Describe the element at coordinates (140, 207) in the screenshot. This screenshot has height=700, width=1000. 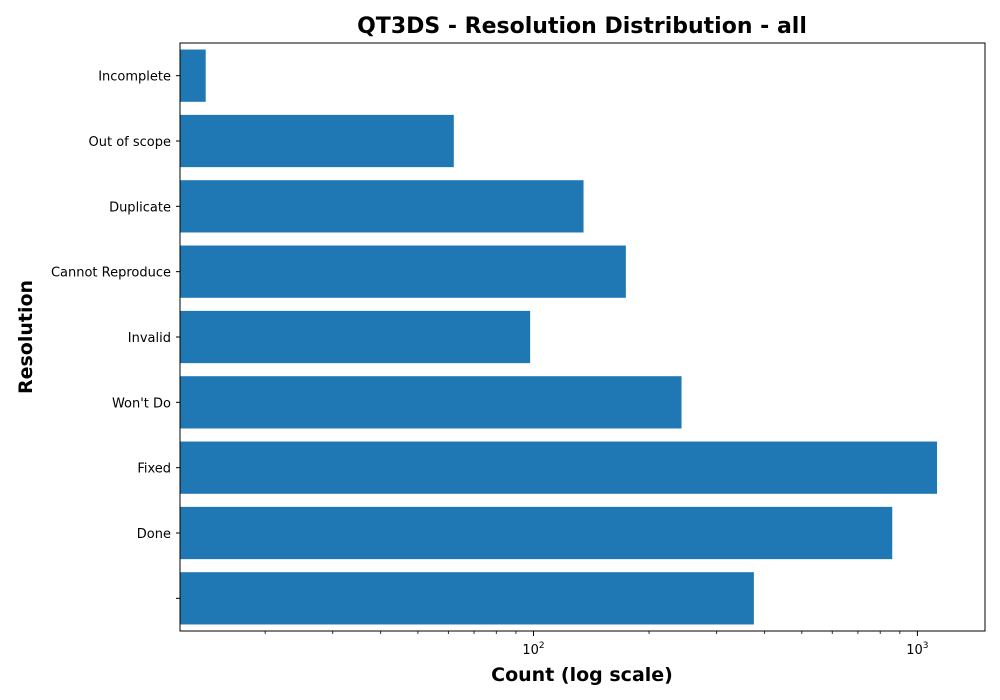
I see `y-tick-label-6: Duplicate` at that location.